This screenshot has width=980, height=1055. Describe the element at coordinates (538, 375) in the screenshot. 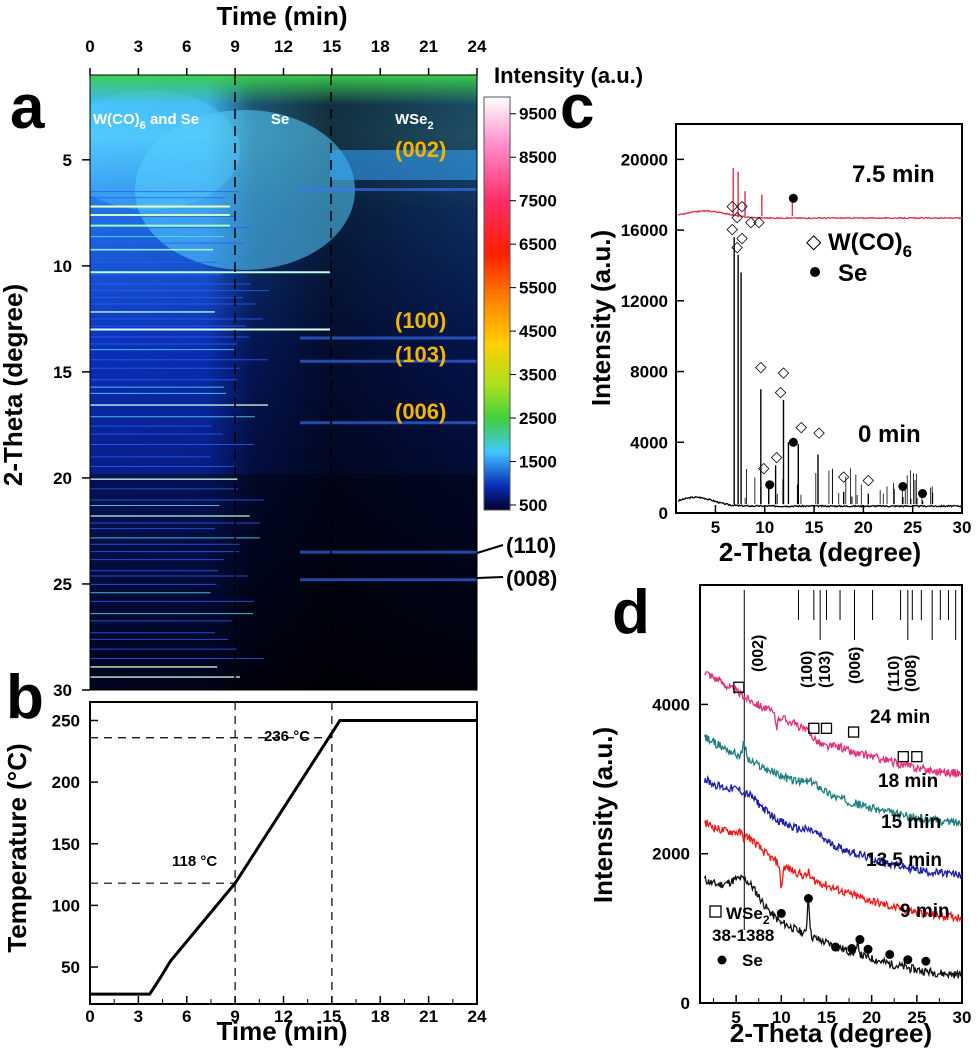

I see `colorbar-tick-label: 3500` at that location.